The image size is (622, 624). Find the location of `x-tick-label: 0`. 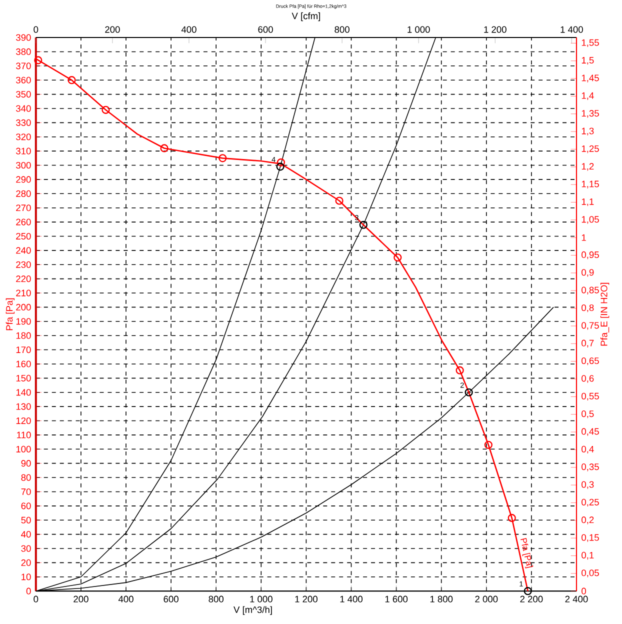

x-tick-label: 0 is located at coordinates (35, 599).